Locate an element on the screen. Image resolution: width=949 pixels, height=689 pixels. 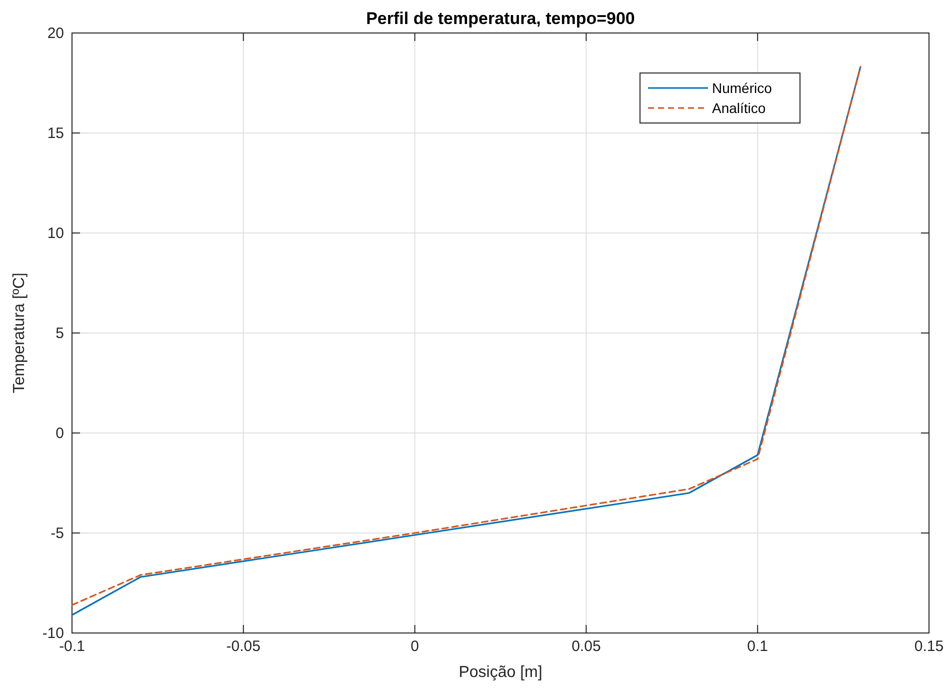
x-tick-label: 0 is located at coordinates (414, 646).